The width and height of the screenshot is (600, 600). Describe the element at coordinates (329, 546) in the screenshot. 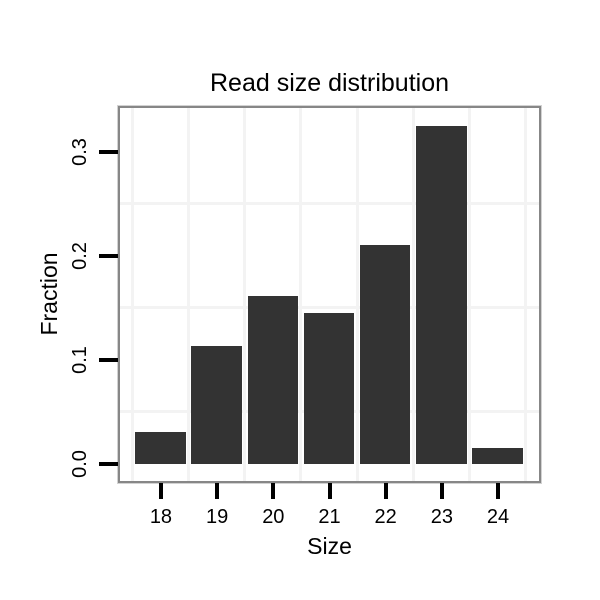

I see `x-axis-title: Size` at that location.